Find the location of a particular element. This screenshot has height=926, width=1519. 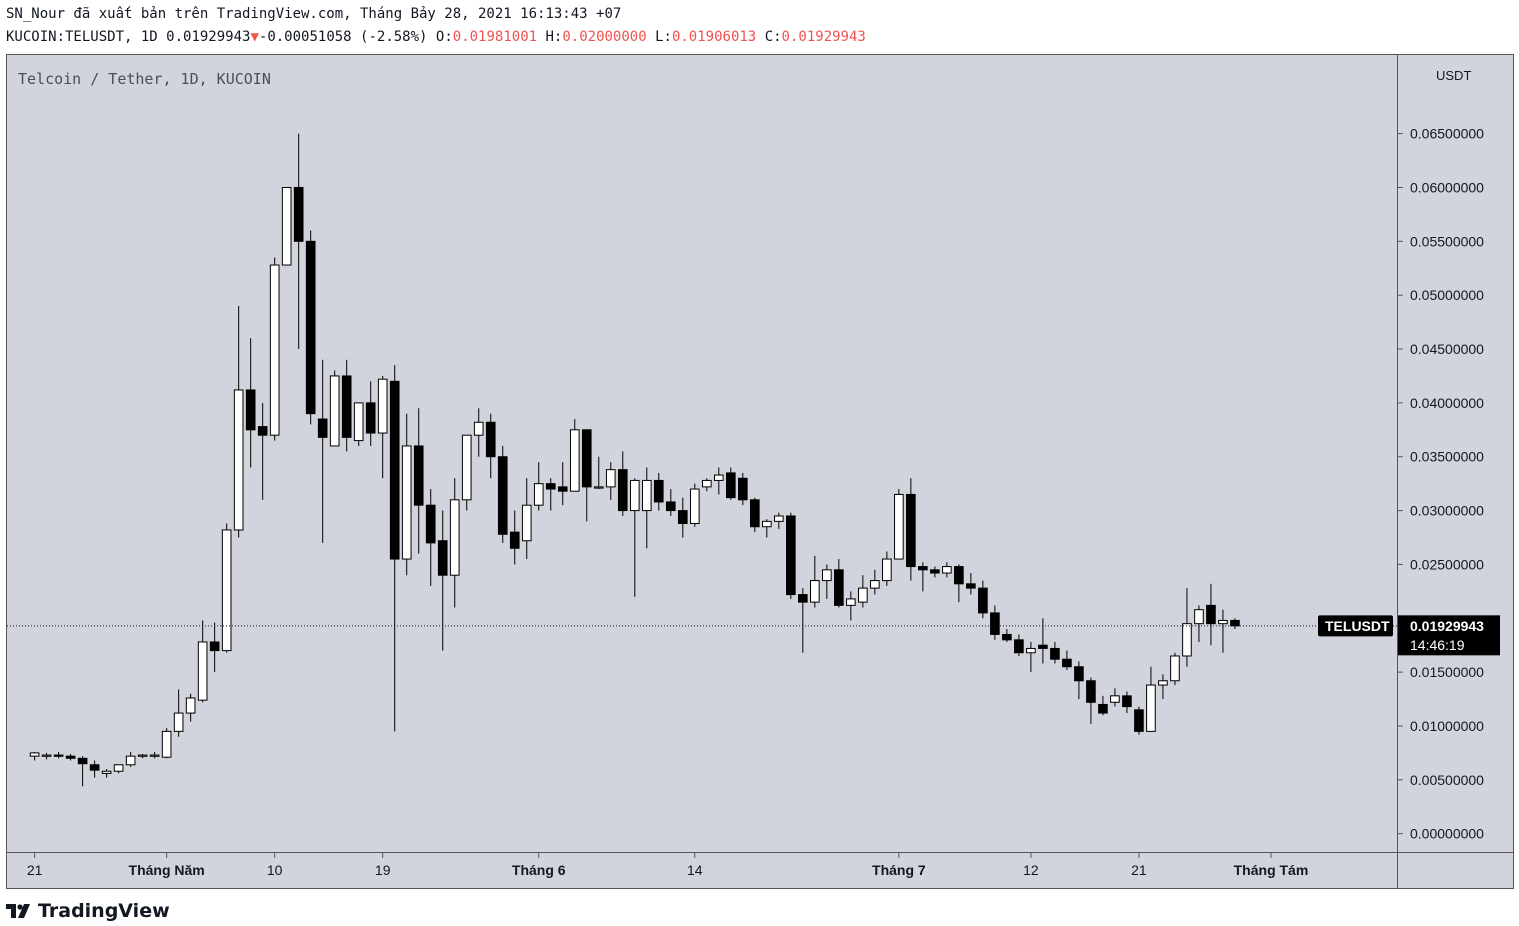

price-tick-label: 0.00000000 is located at coordinates (1447, 834).